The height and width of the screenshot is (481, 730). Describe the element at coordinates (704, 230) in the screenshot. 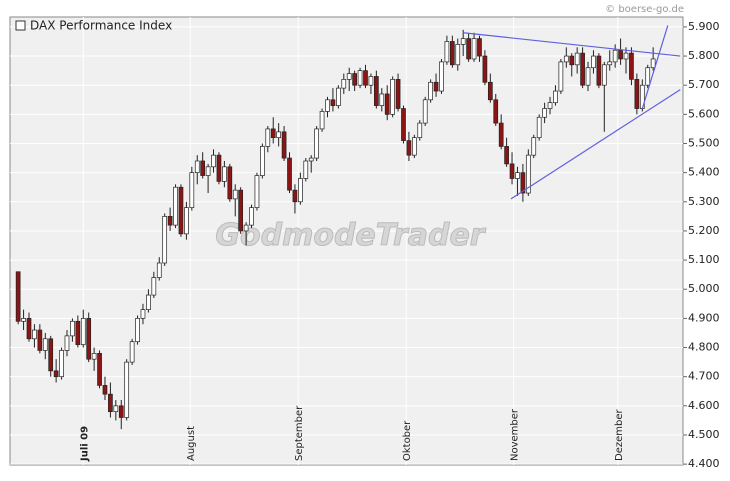

I see `y-tick-label: 5.200` at that location.